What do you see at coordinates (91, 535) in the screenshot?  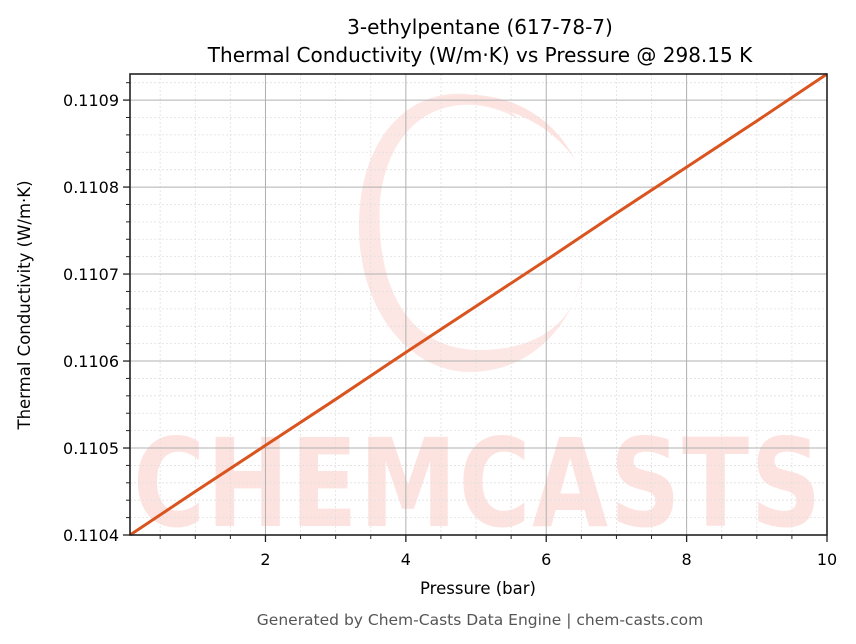 I see `y-tick-label: 0.1104` at bounding box center [91, 535].